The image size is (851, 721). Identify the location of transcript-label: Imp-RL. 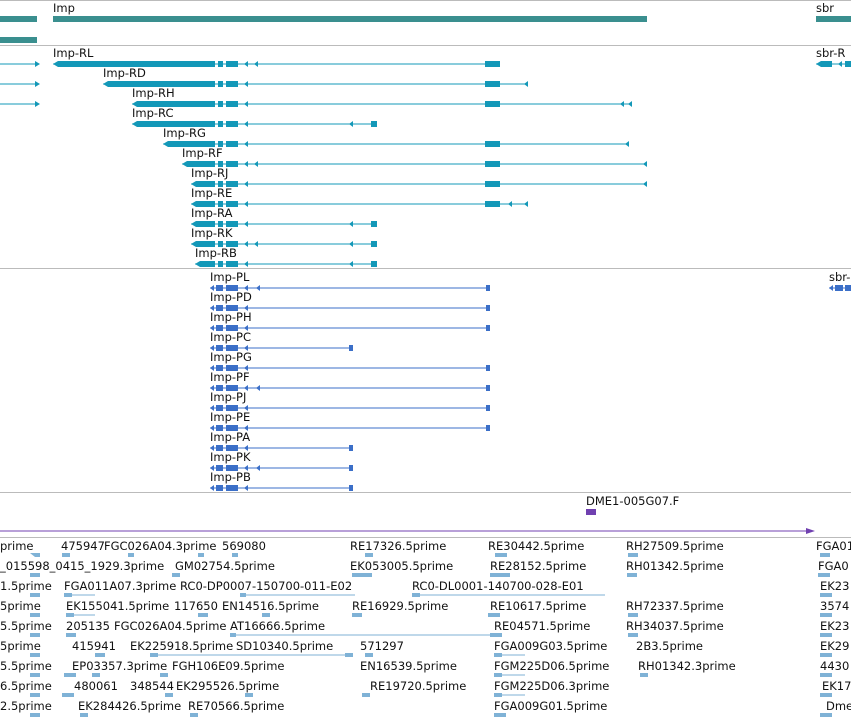
(73, 53).